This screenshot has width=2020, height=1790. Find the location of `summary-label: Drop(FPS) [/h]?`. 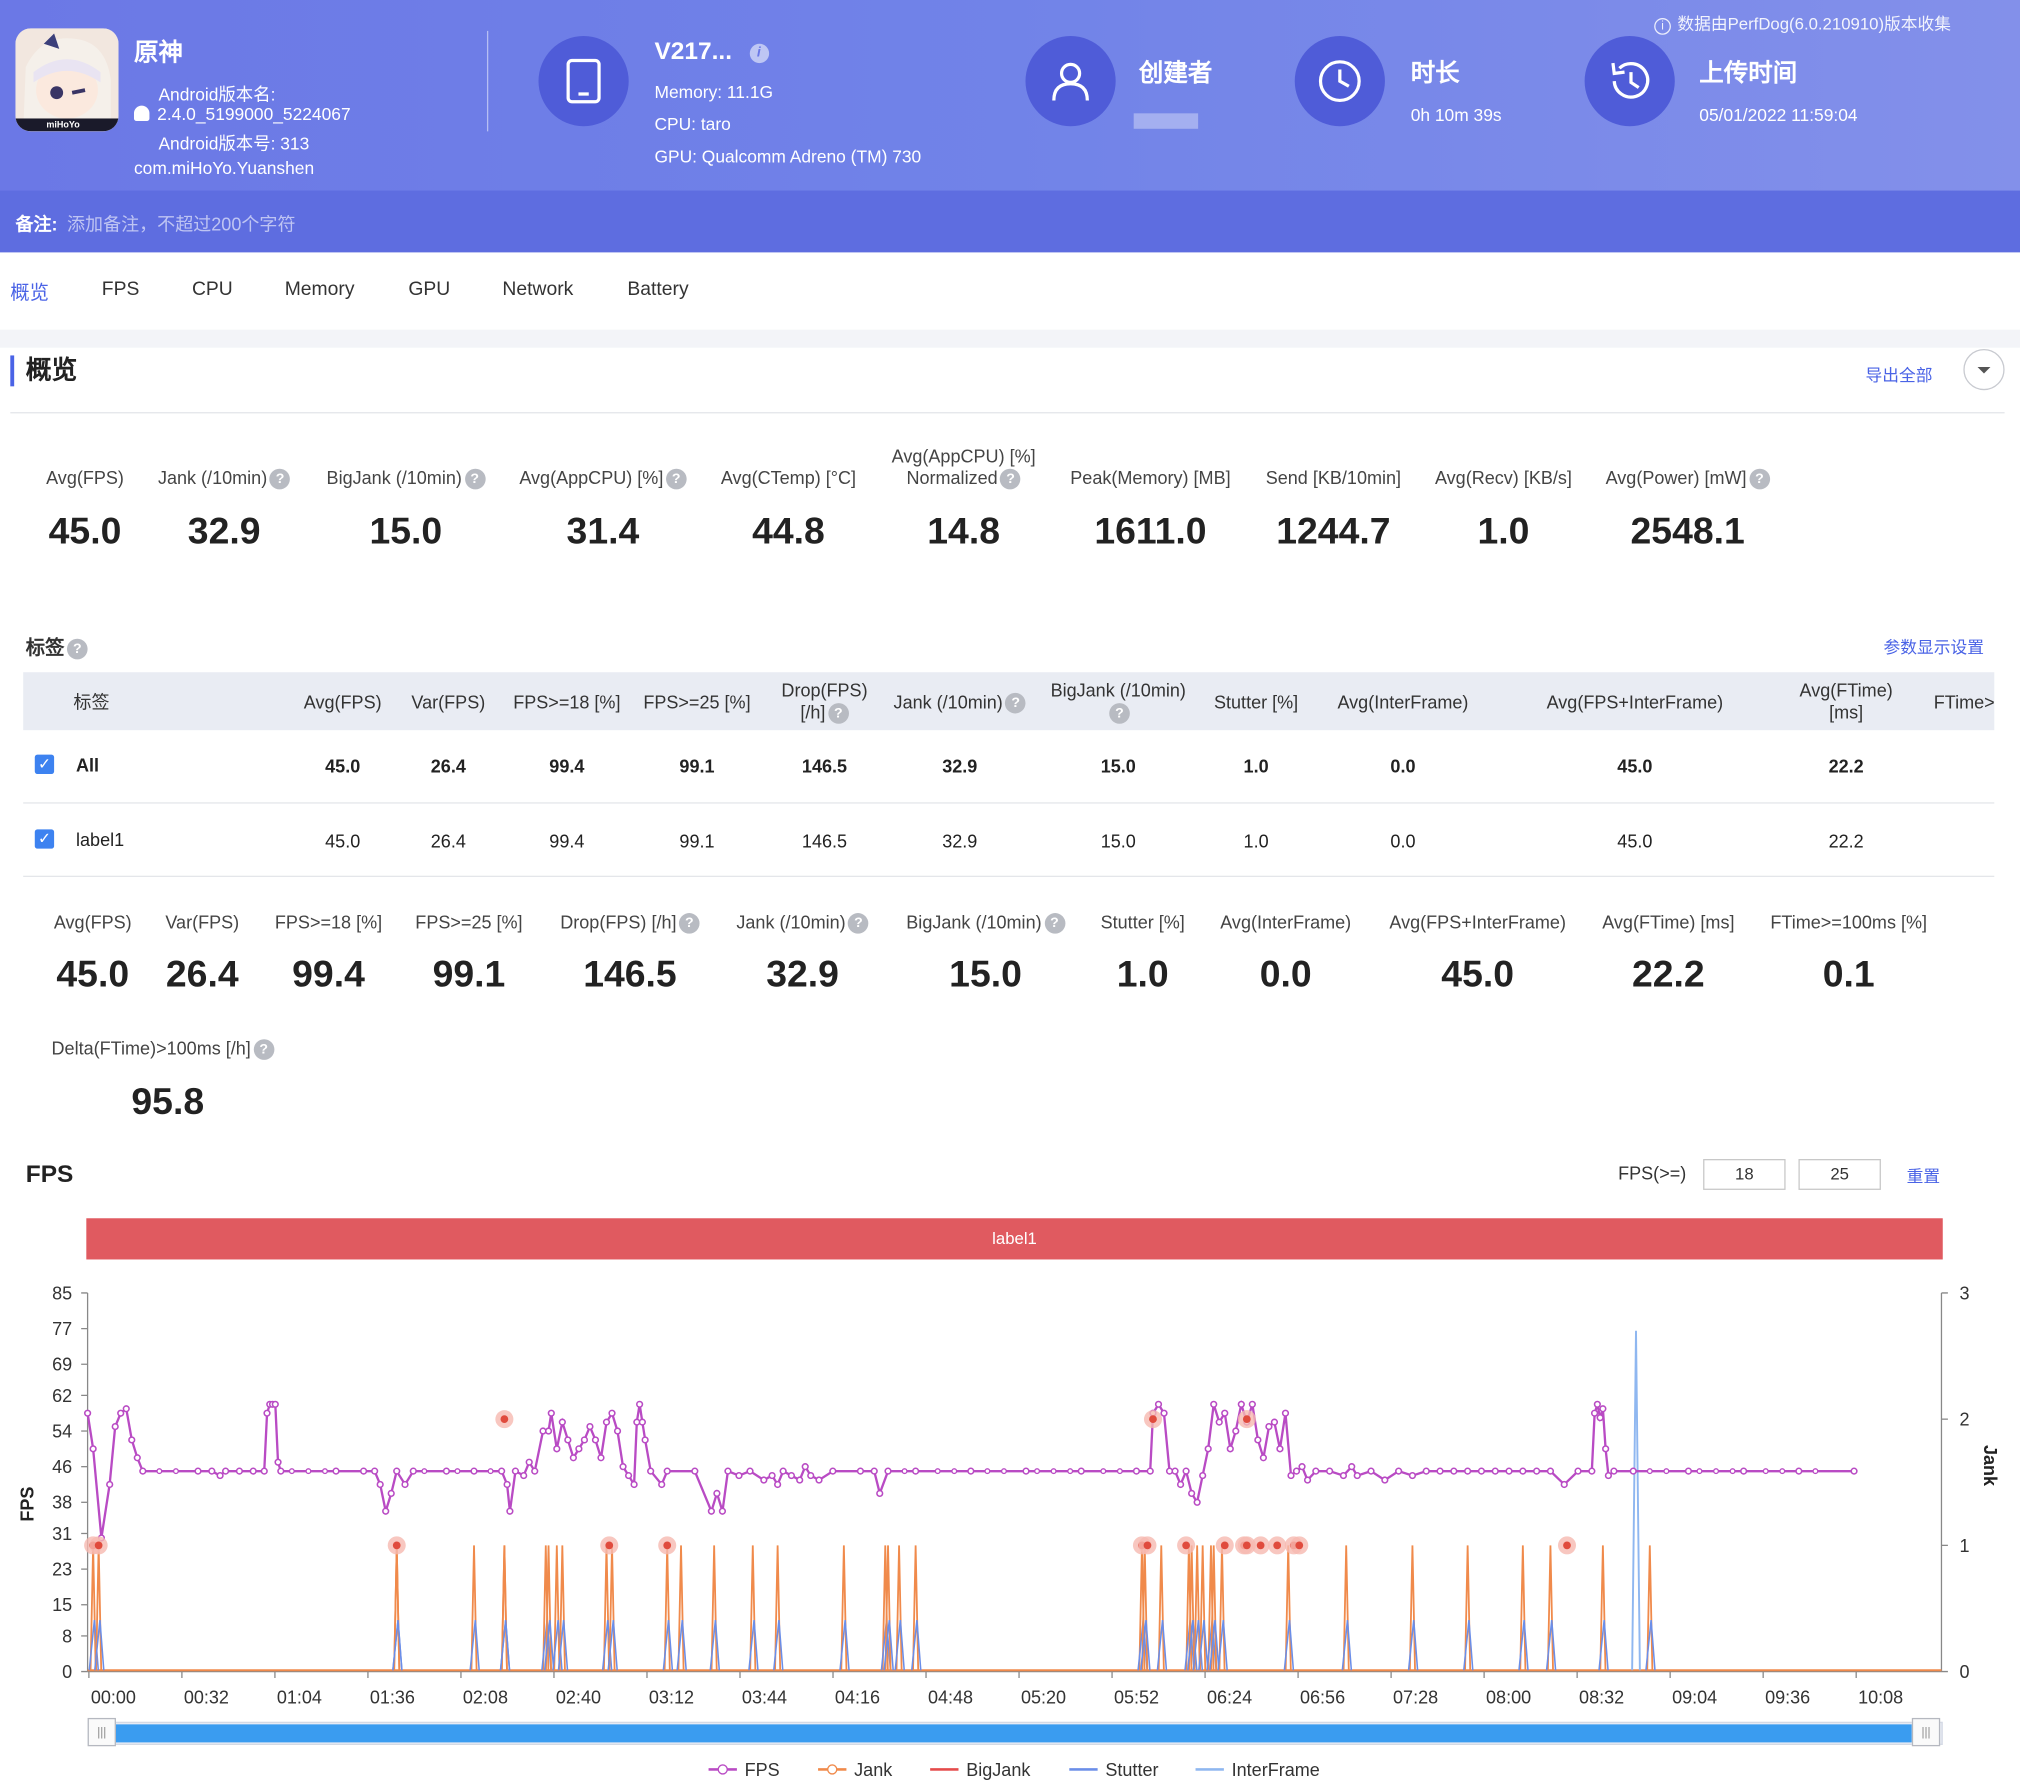

summary-label: Drop(FPS) [/h]? is located at coordinates (630, 923).